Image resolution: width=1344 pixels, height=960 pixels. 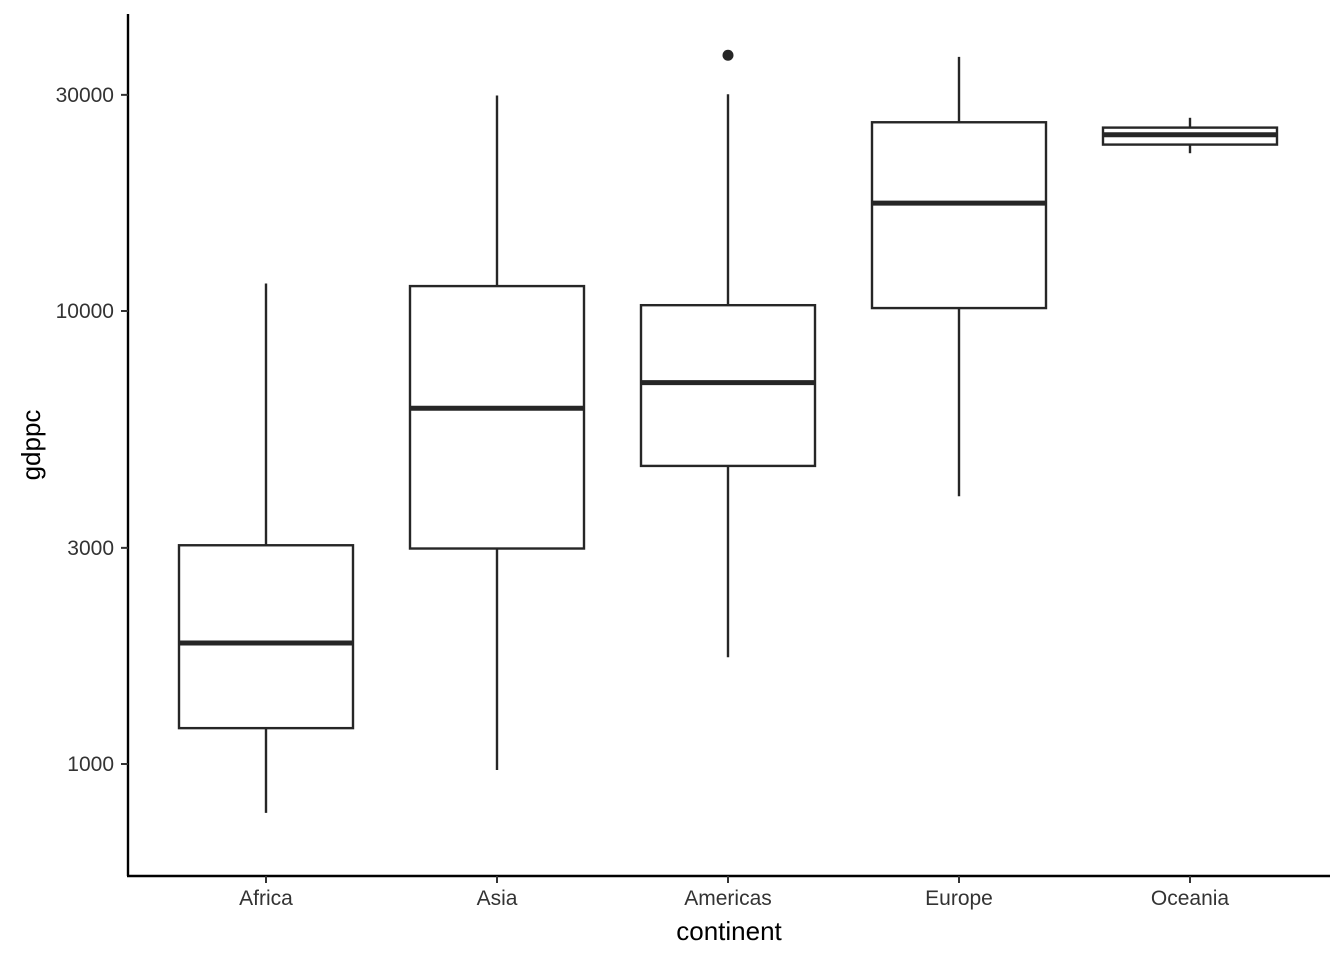 I want to click on y-axis-ticks: 1000 3000 10000 30000, so click(x=92, y=430).